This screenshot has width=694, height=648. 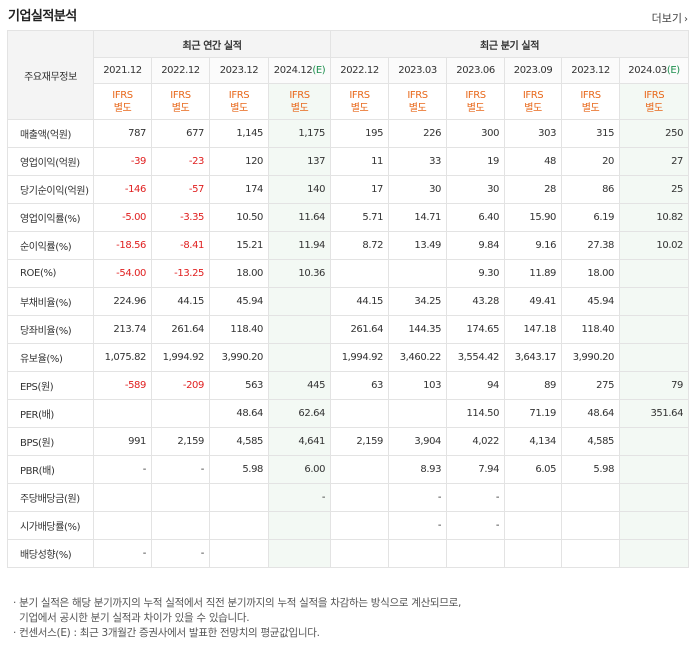 I want to click on period-header: 2023.06, so click(x=476, y=70).